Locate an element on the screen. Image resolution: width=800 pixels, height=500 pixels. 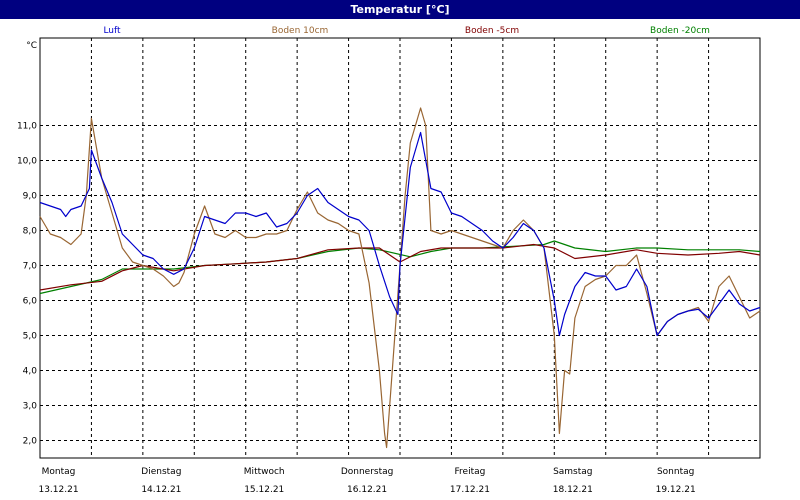
series-line-boden-5cm is located at coordinates (400, 267).